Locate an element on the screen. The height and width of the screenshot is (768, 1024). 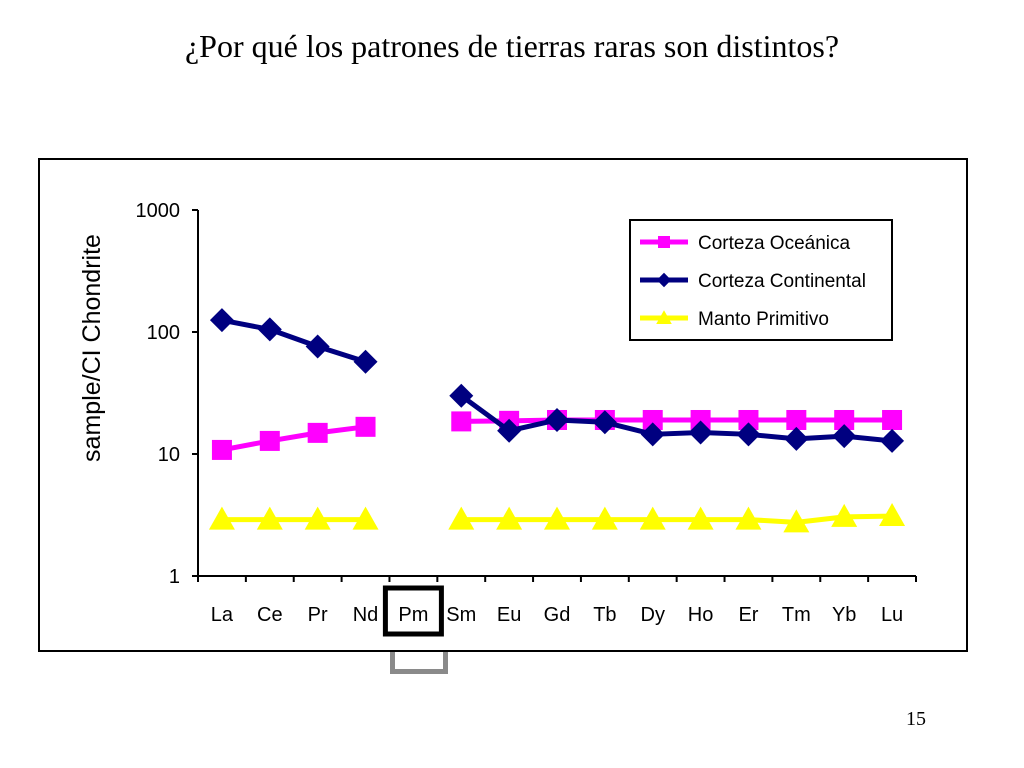
data-point-corteza-oceanica-lu is located at coordinates (892, 419).